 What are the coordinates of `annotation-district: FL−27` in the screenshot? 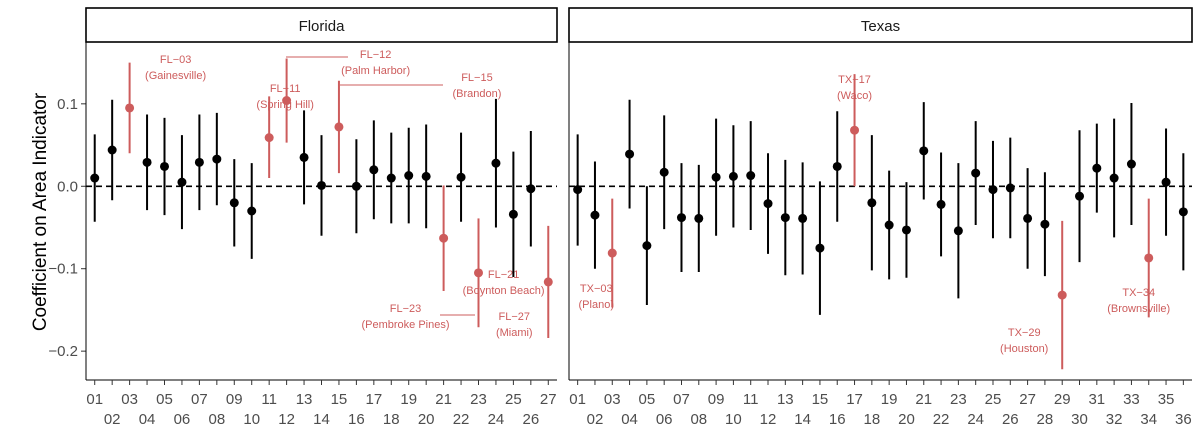 It's located at (515, 317).